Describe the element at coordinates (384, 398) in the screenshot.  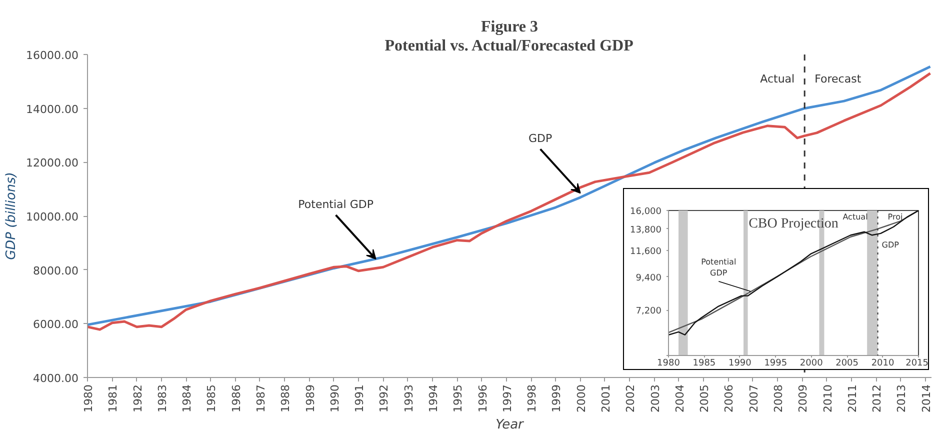
I see `x-tick-label: 1992` at that location.